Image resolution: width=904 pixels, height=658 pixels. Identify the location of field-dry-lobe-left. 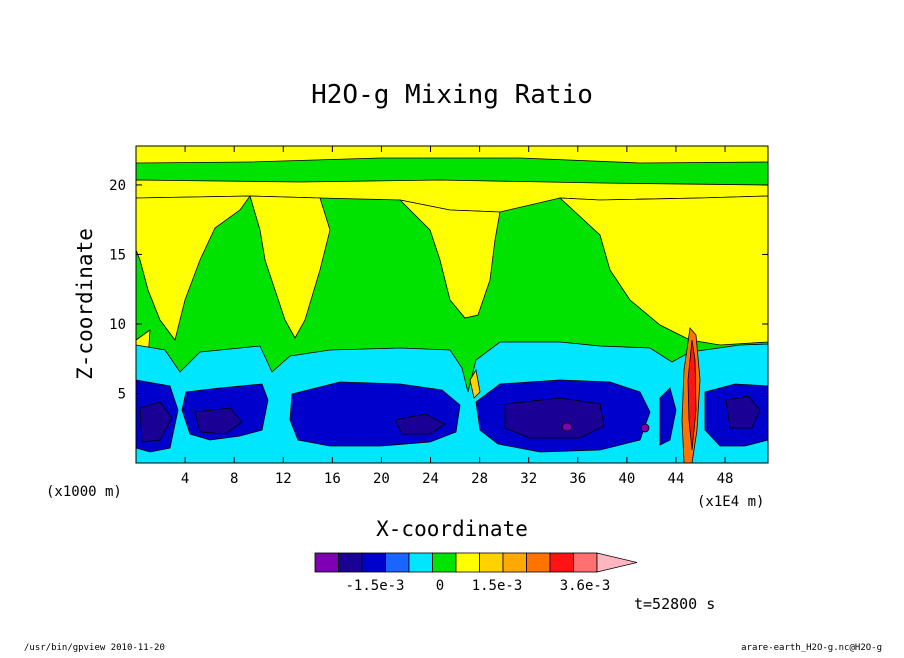
(193, 268).